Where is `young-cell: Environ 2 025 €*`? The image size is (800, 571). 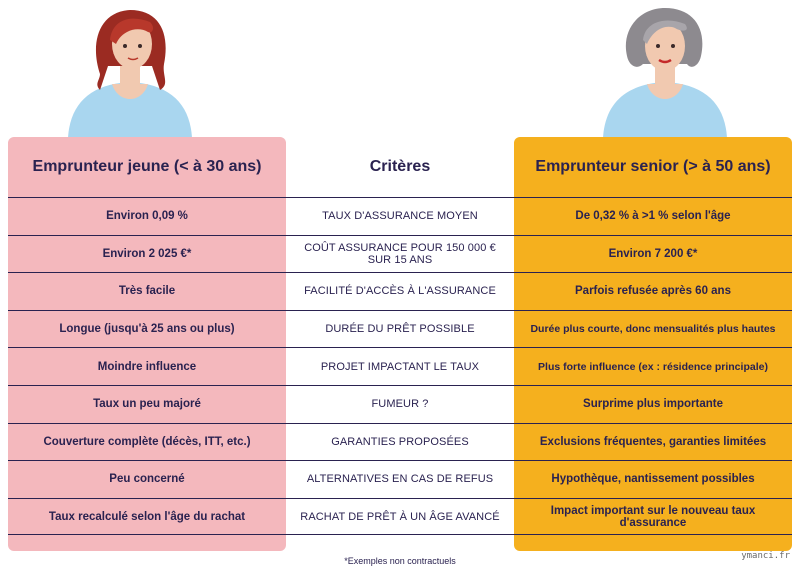 young-cell: Environ 2 025 €* is located at coordinates (147, 253).